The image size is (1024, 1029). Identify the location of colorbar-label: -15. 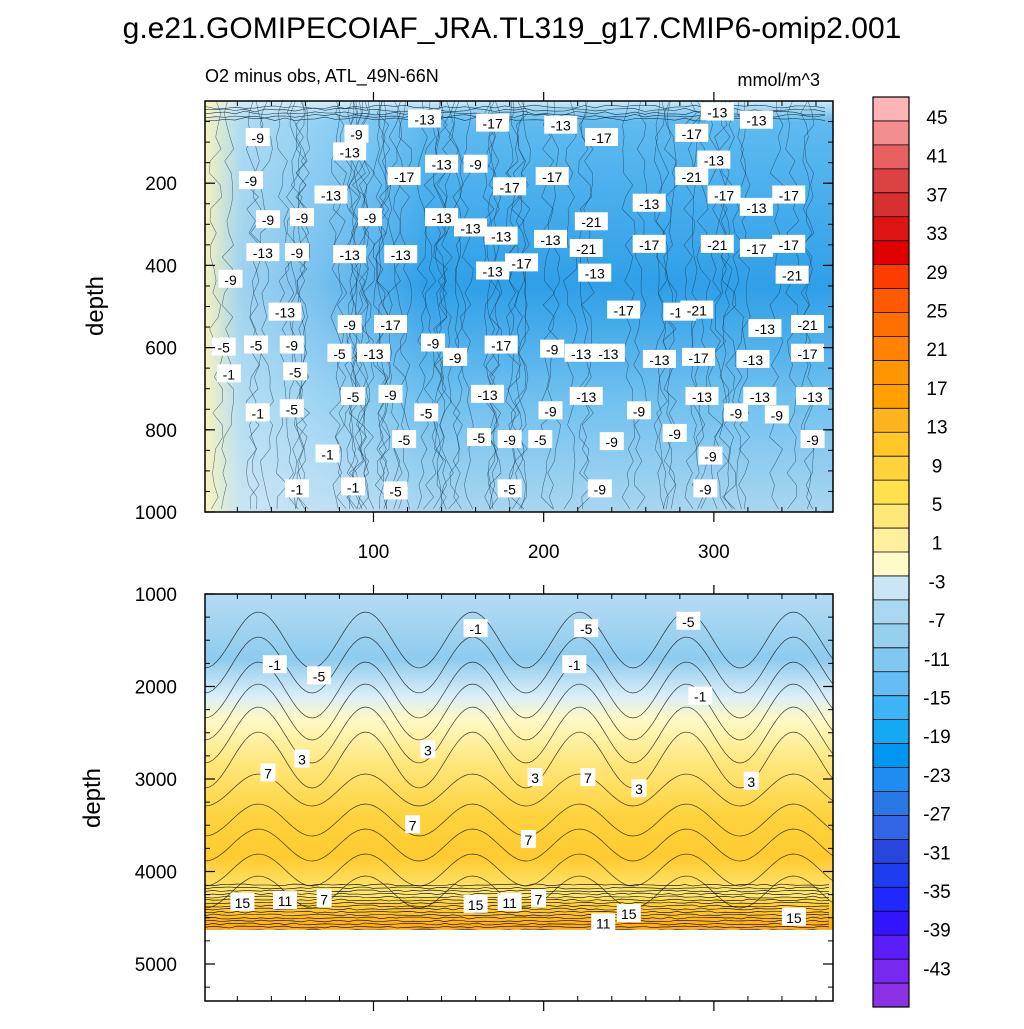
(936, 699).